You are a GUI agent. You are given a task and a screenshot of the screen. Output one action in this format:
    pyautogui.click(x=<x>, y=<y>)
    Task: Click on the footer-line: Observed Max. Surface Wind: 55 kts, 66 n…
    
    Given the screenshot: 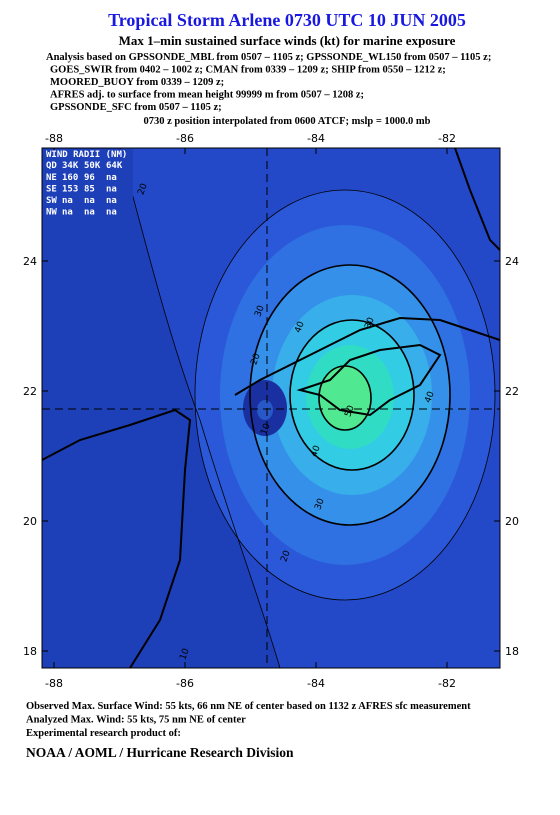 What is the action you would take?
    pyautogui.click(x=248, y=706)
    